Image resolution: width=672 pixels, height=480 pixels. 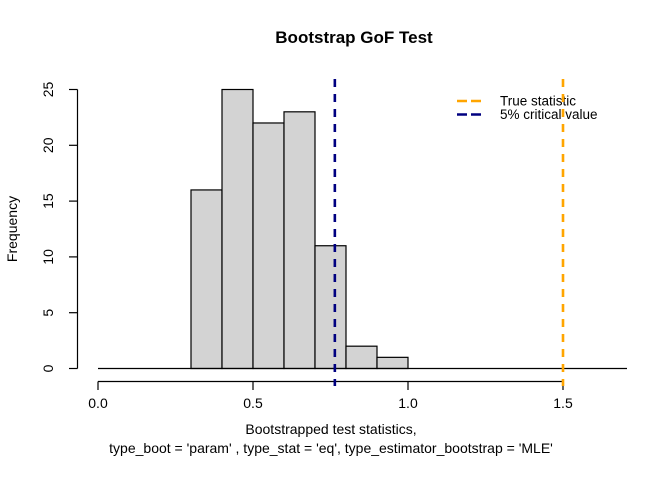 What do you see at coordinates (330, 429) in the screenshot?
I see `x-axis-label-line1: Bootstrapped test statistics,` at bounding box center [330, 429].